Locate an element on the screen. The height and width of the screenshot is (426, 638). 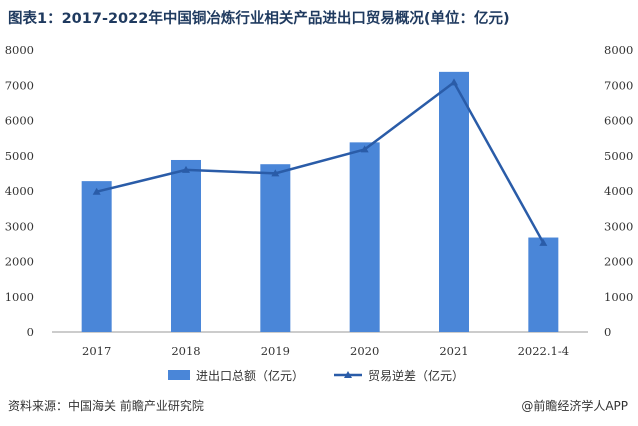
bar-2019 is located at coordinates (275, 248).